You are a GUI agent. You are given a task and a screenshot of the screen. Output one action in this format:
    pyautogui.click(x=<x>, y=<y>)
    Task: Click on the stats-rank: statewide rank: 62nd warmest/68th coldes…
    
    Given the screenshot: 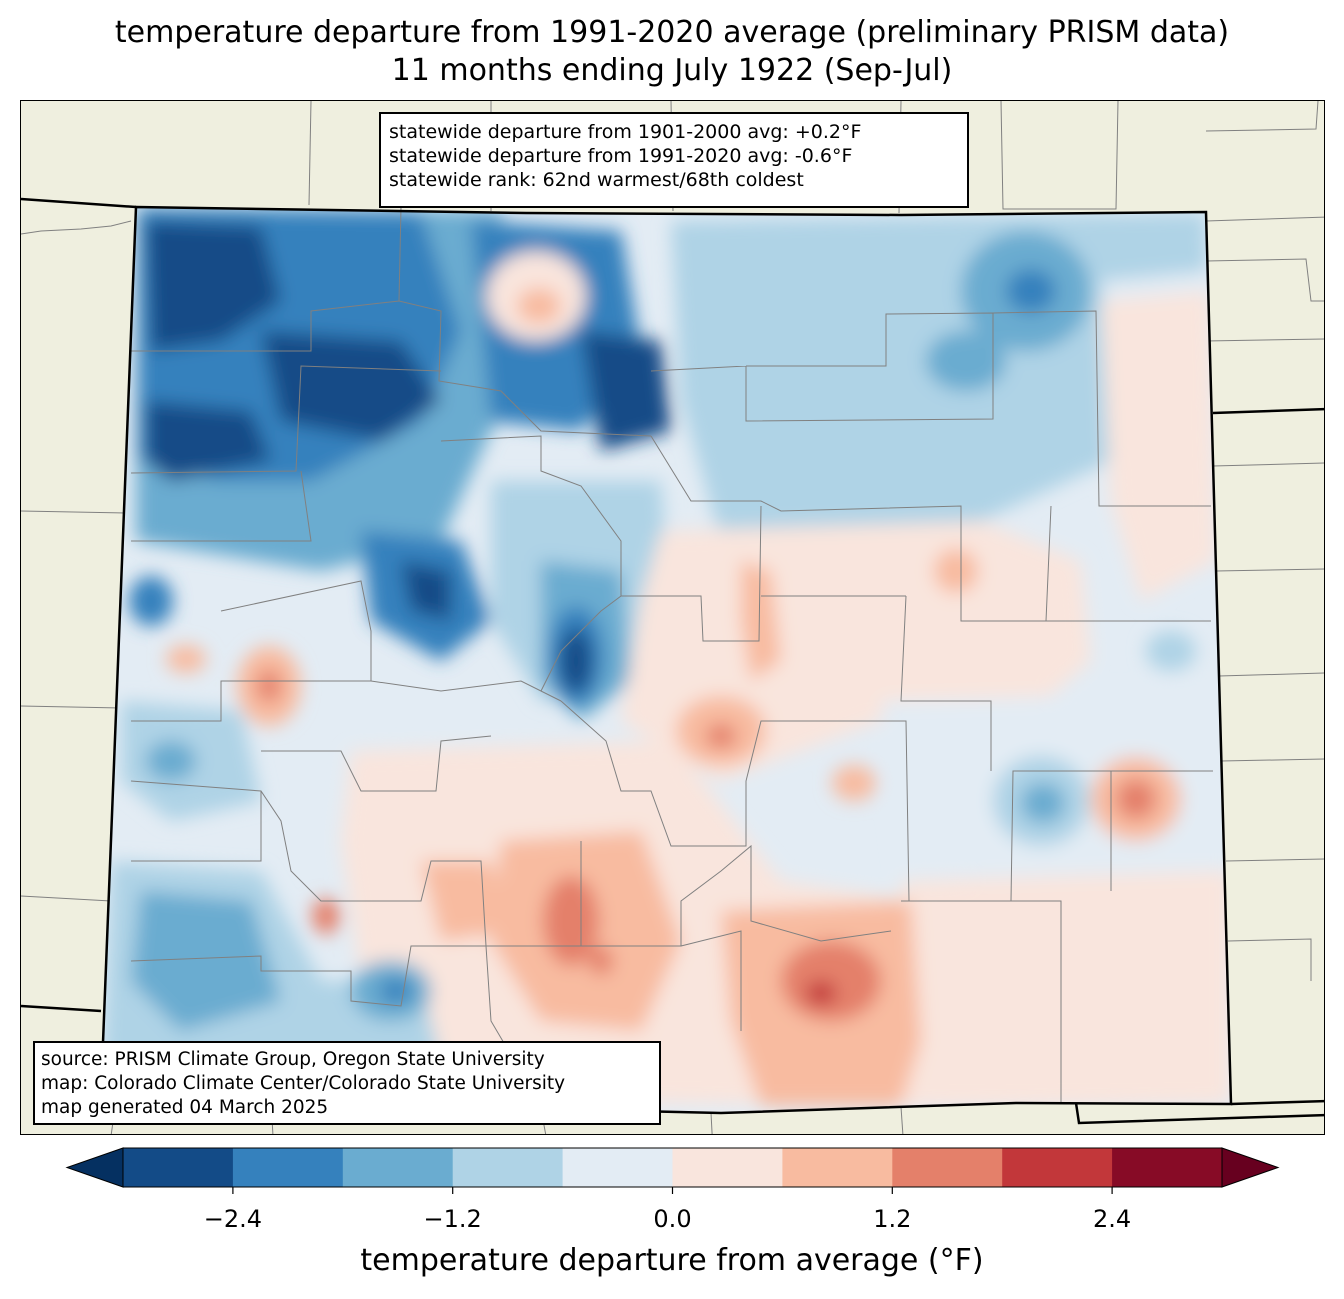 What is the action you would take?
    pyautogui.click(x=596, y=180)
    